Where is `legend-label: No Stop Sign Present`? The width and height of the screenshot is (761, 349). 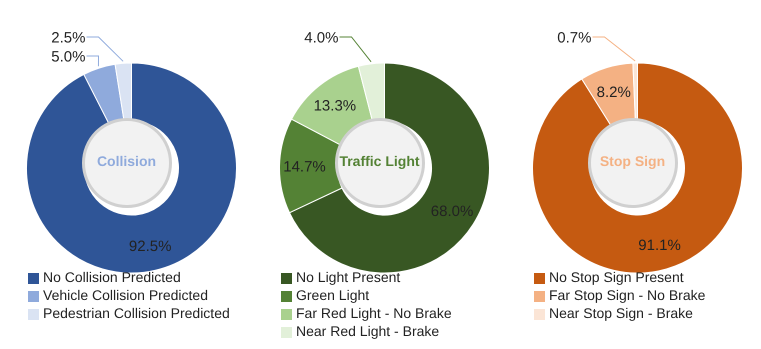 legend-label: No Stop Sign Present is located at coordinates (616, 277).